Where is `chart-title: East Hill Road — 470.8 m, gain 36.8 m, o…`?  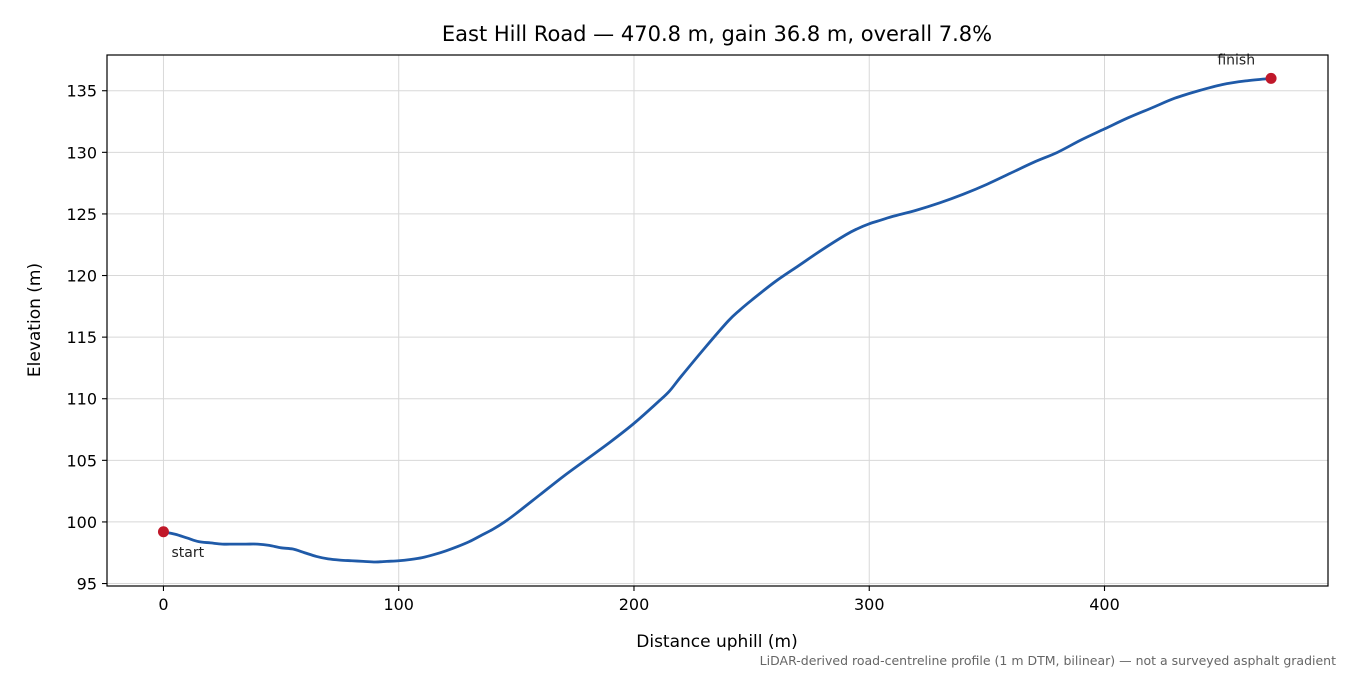 chart-title: East Hill Road — 470.8 m, gain 36.8 m, o… is located at coordinates (717, 34).